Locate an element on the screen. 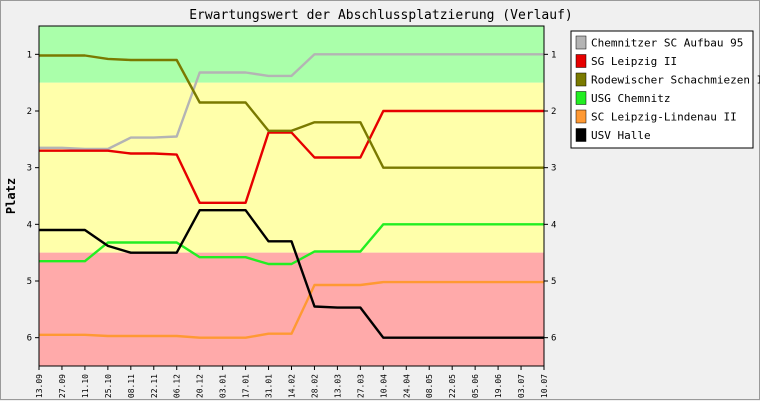 The width and height of the screenshot is (760, 401). y-tick-label-right: 1 is located at coordinates (553, 55).